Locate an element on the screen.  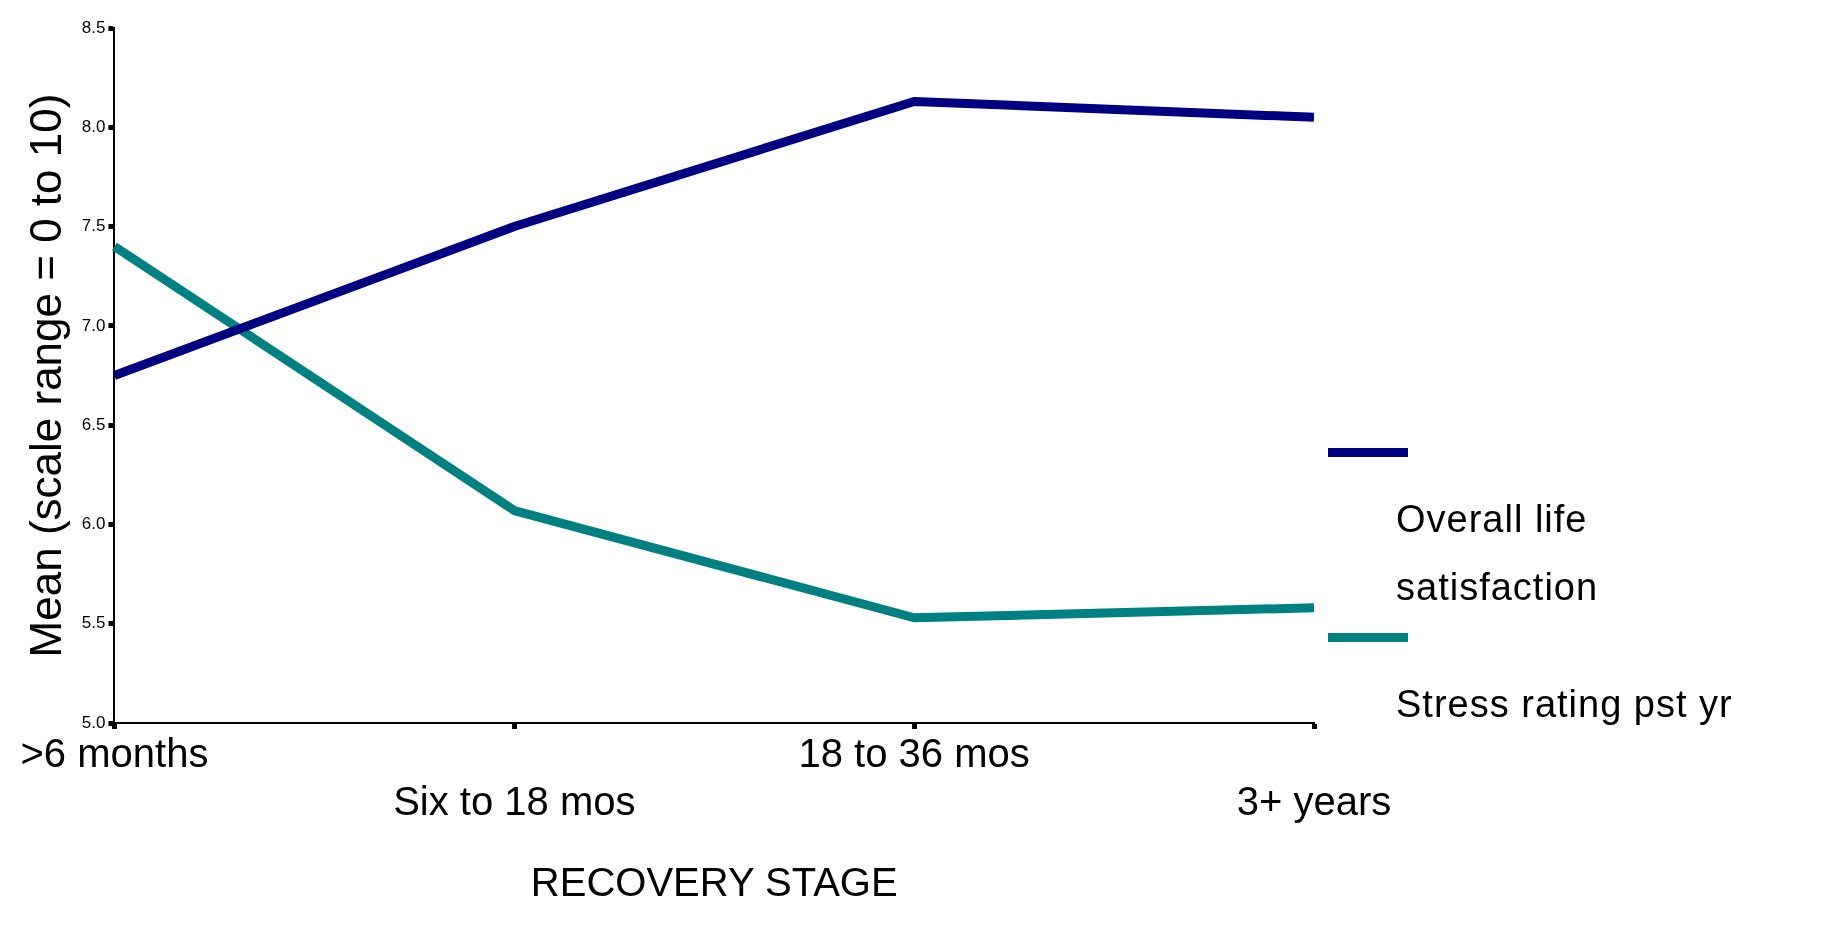
y-tick-label: 7.5 is located at coordinates (93, 226).